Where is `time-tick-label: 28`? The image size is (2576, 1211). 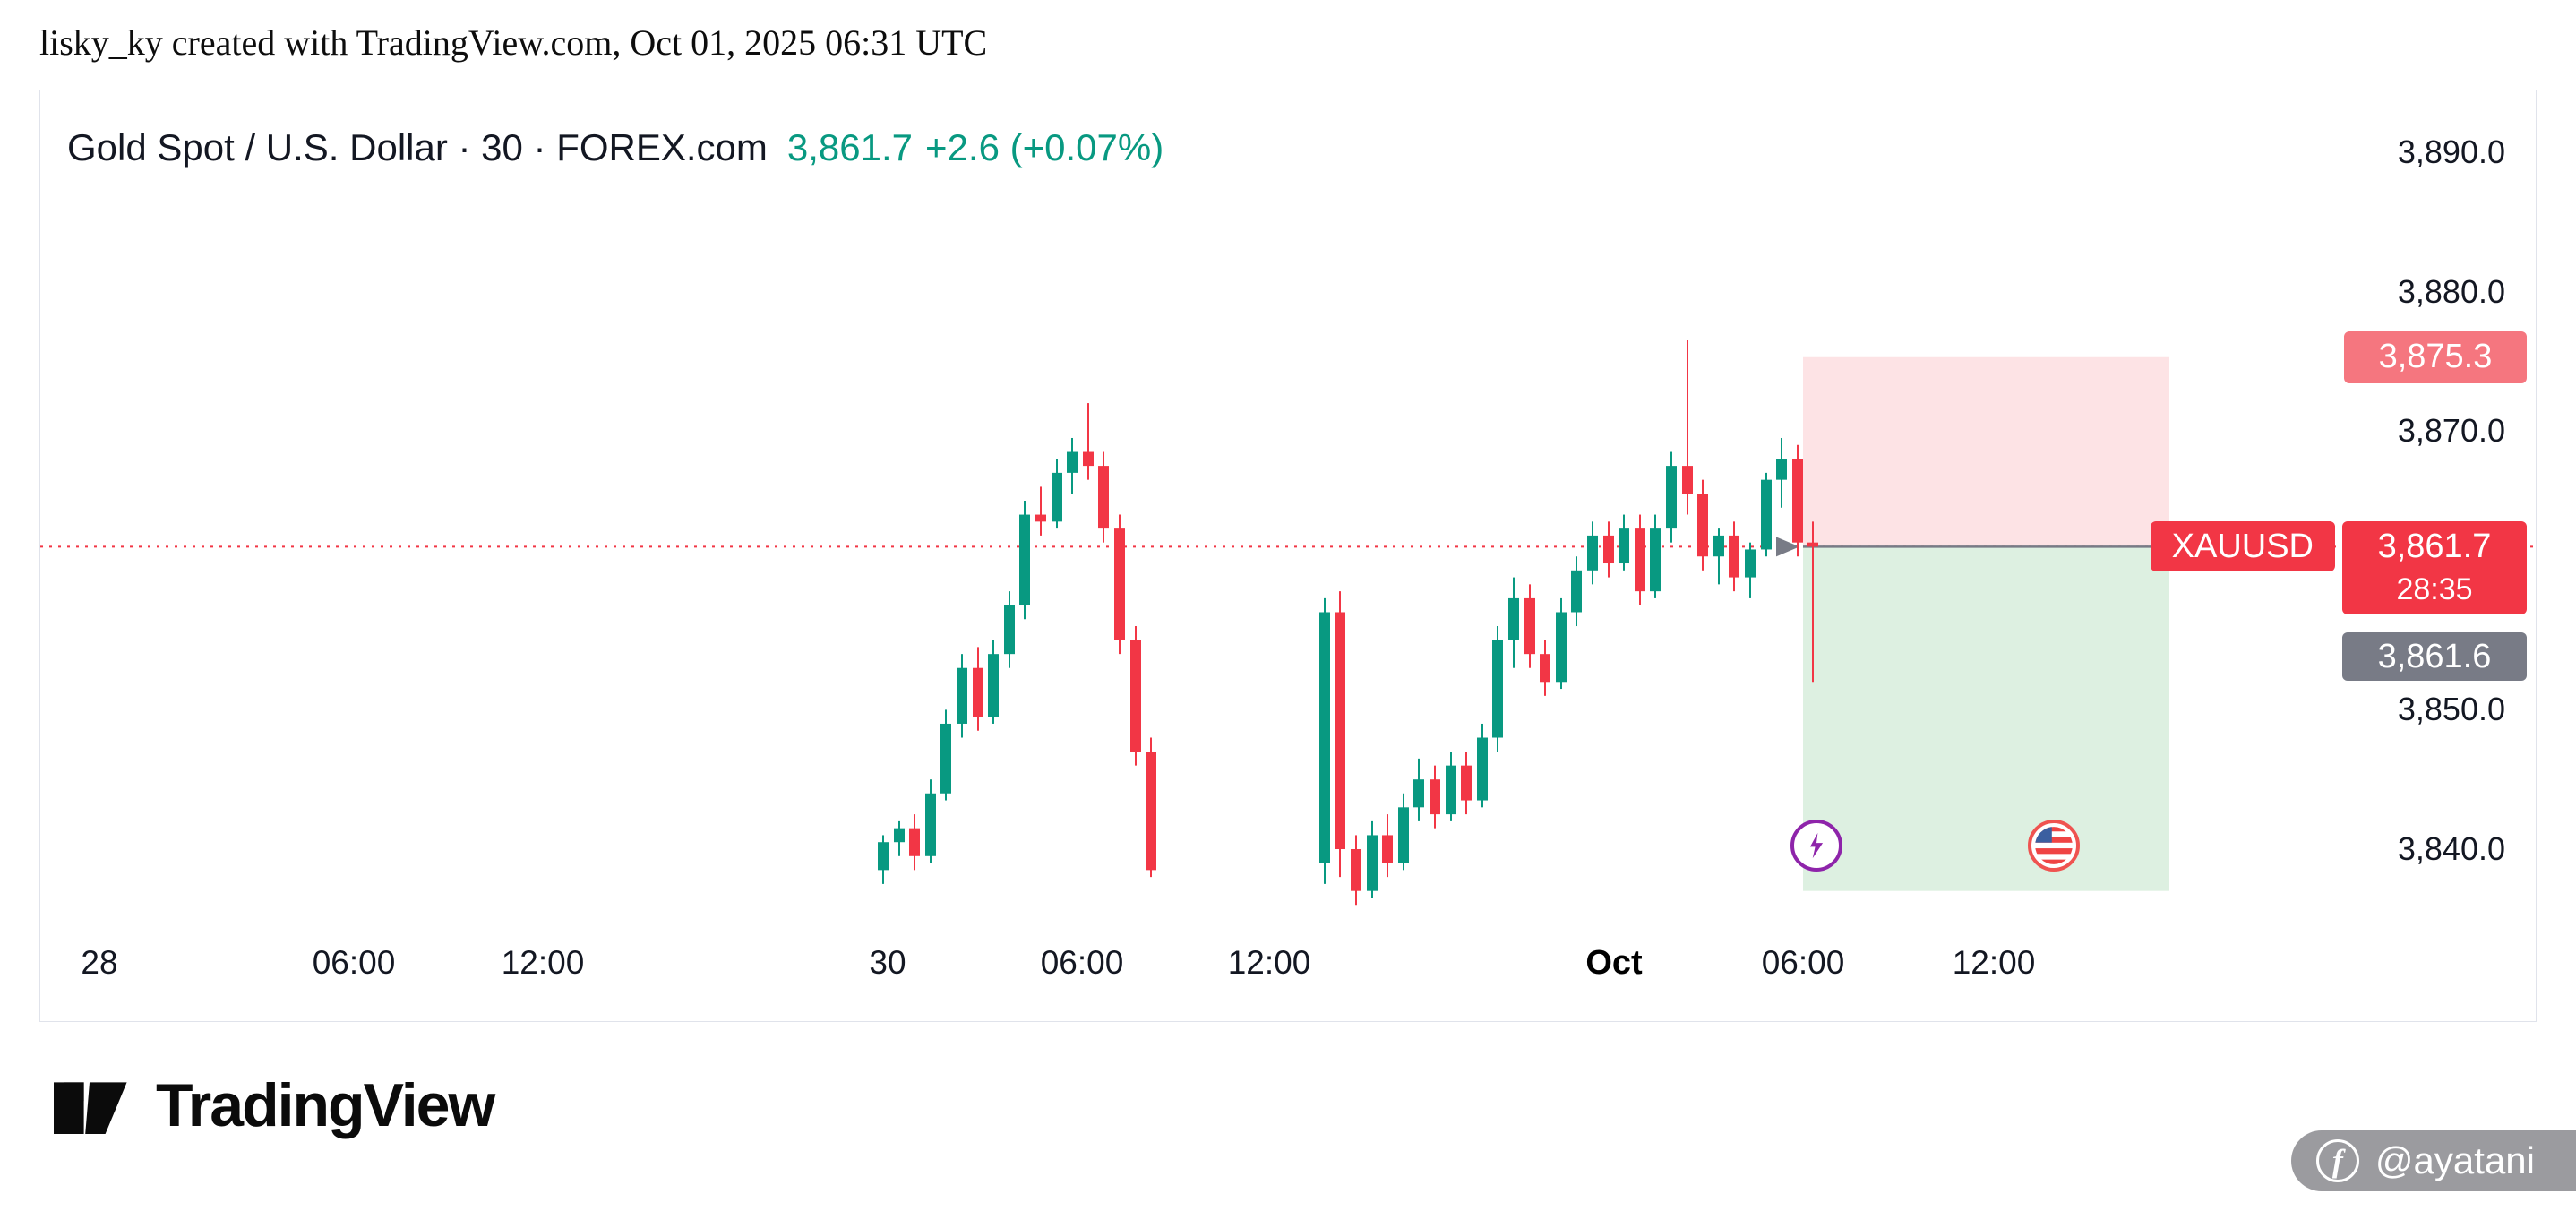 time-tick-label: 28 is located at coordinates (99, 963).